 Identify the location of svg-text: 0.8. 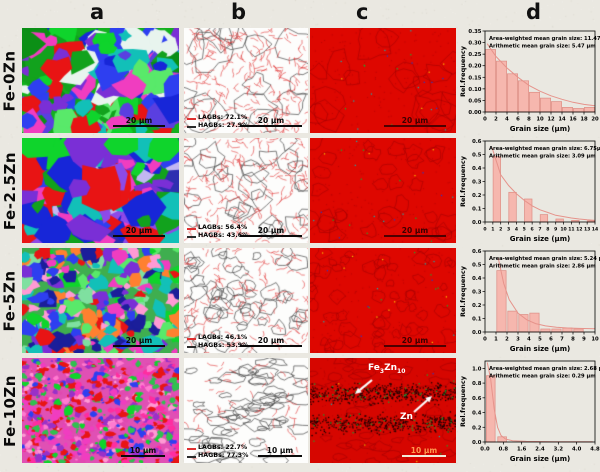
(504, 450).